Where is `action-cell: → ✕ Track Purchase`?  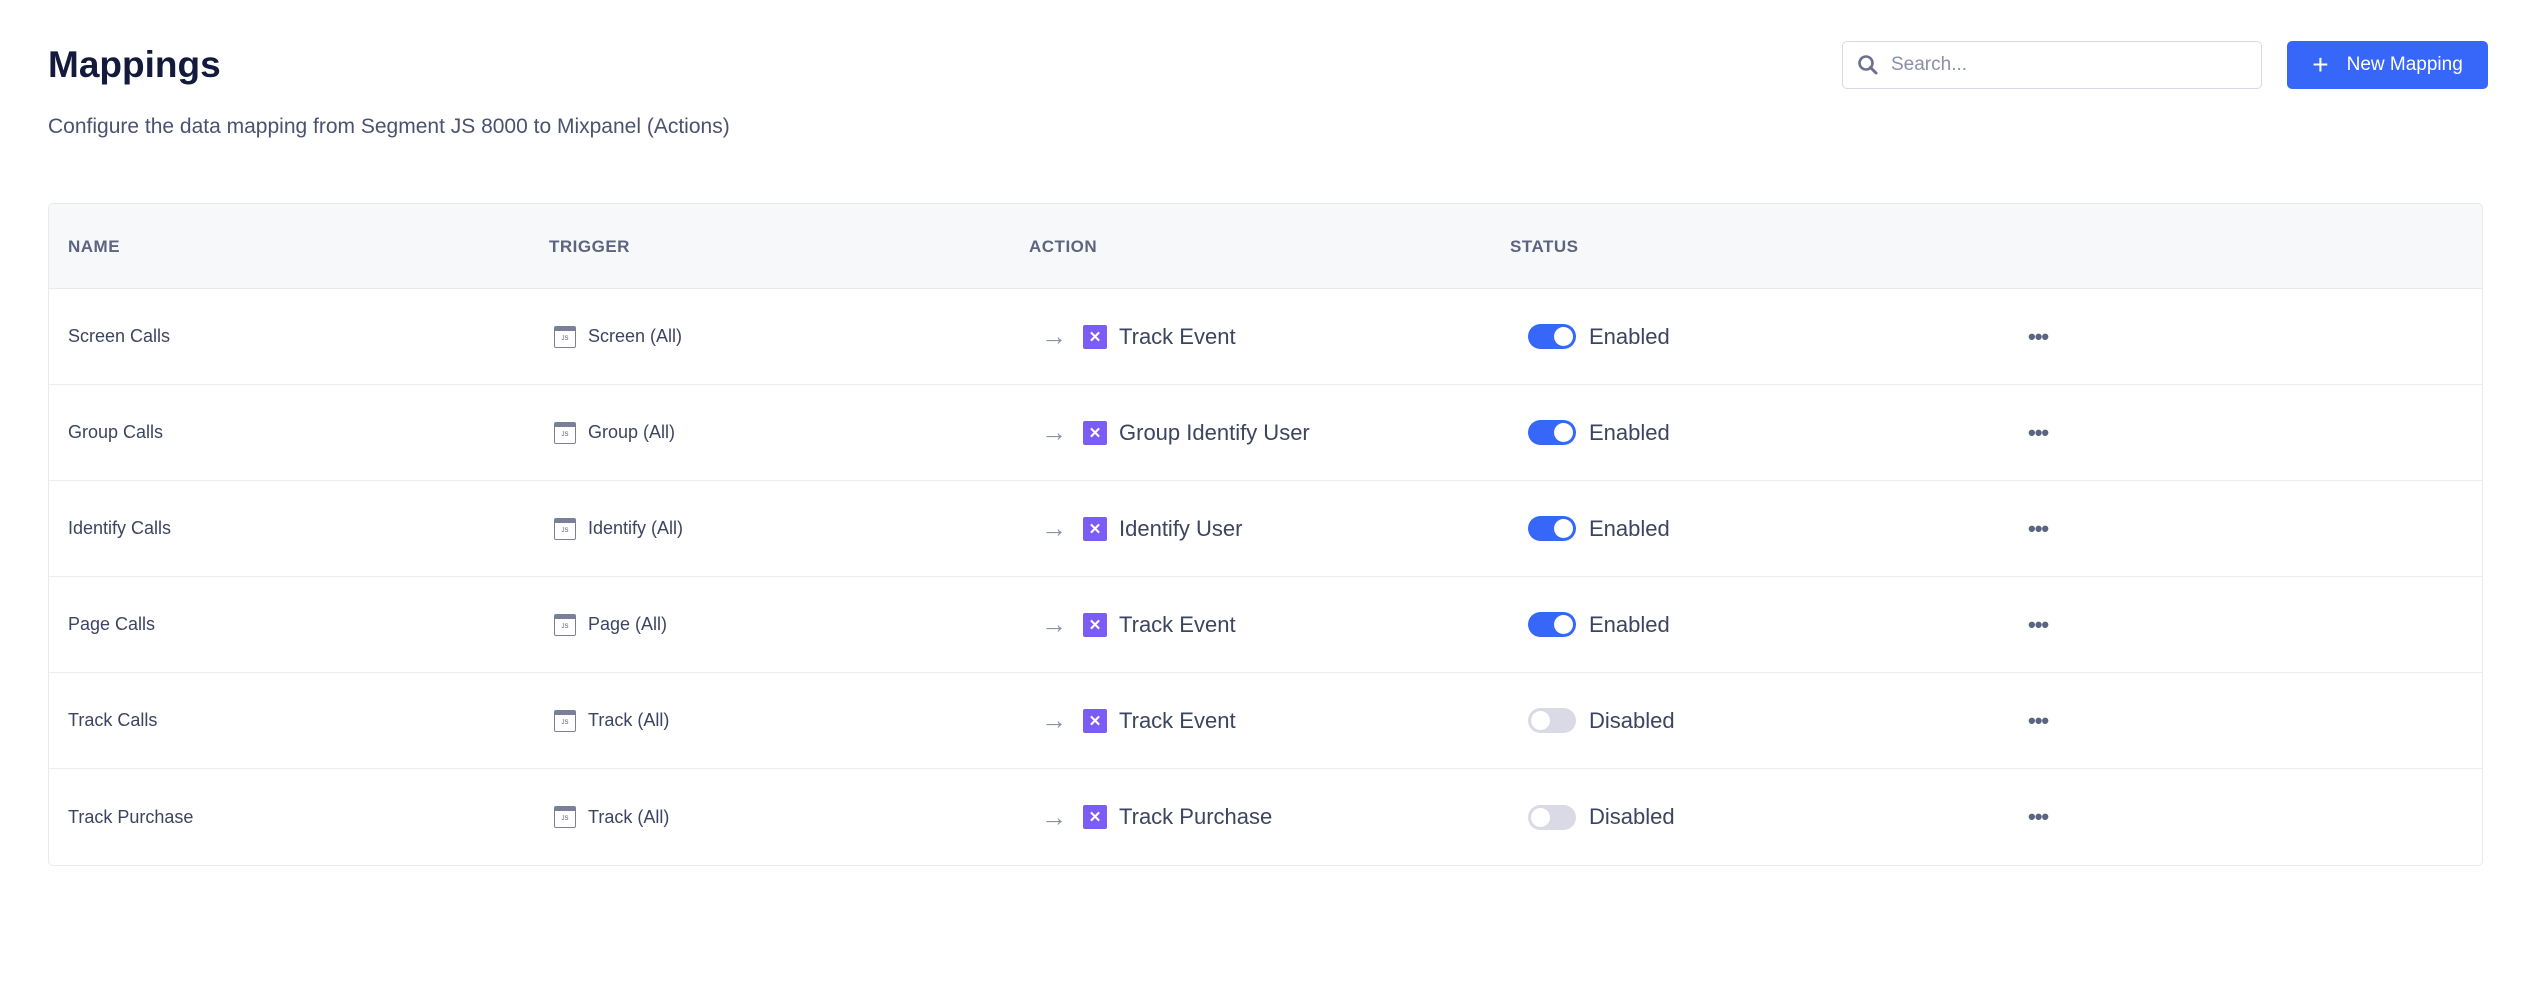 action-cell: → ✕ Track Purchase is located at coordinates (1156, 817).